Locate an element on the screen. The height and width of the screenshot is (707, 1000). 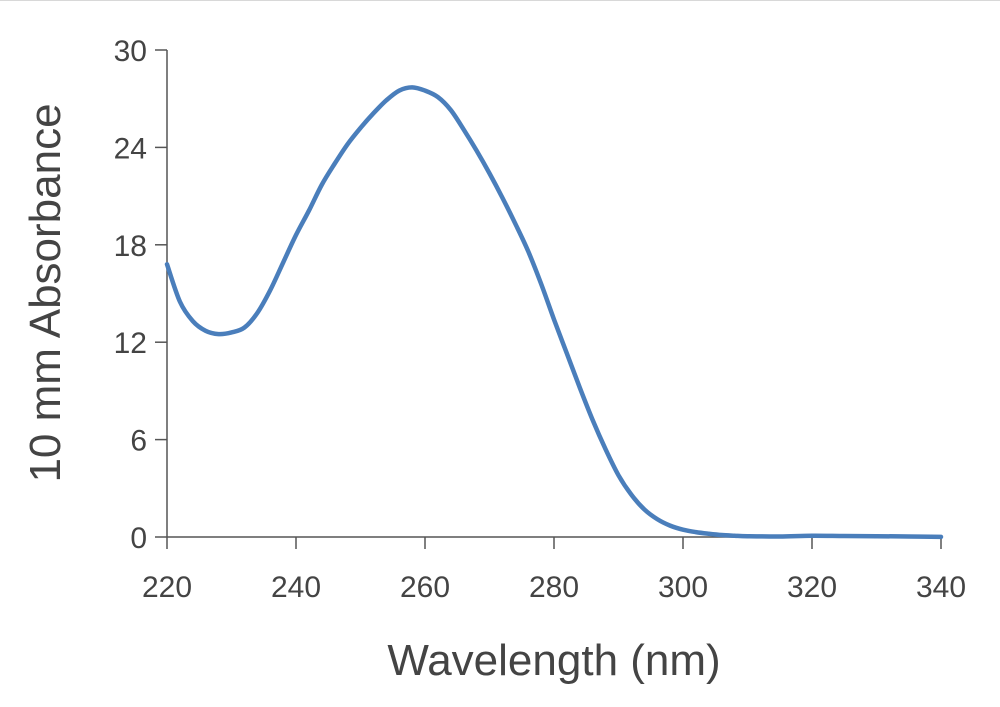
x-axis-title: Wavelength (nm) is located at coordinates (553, 660).